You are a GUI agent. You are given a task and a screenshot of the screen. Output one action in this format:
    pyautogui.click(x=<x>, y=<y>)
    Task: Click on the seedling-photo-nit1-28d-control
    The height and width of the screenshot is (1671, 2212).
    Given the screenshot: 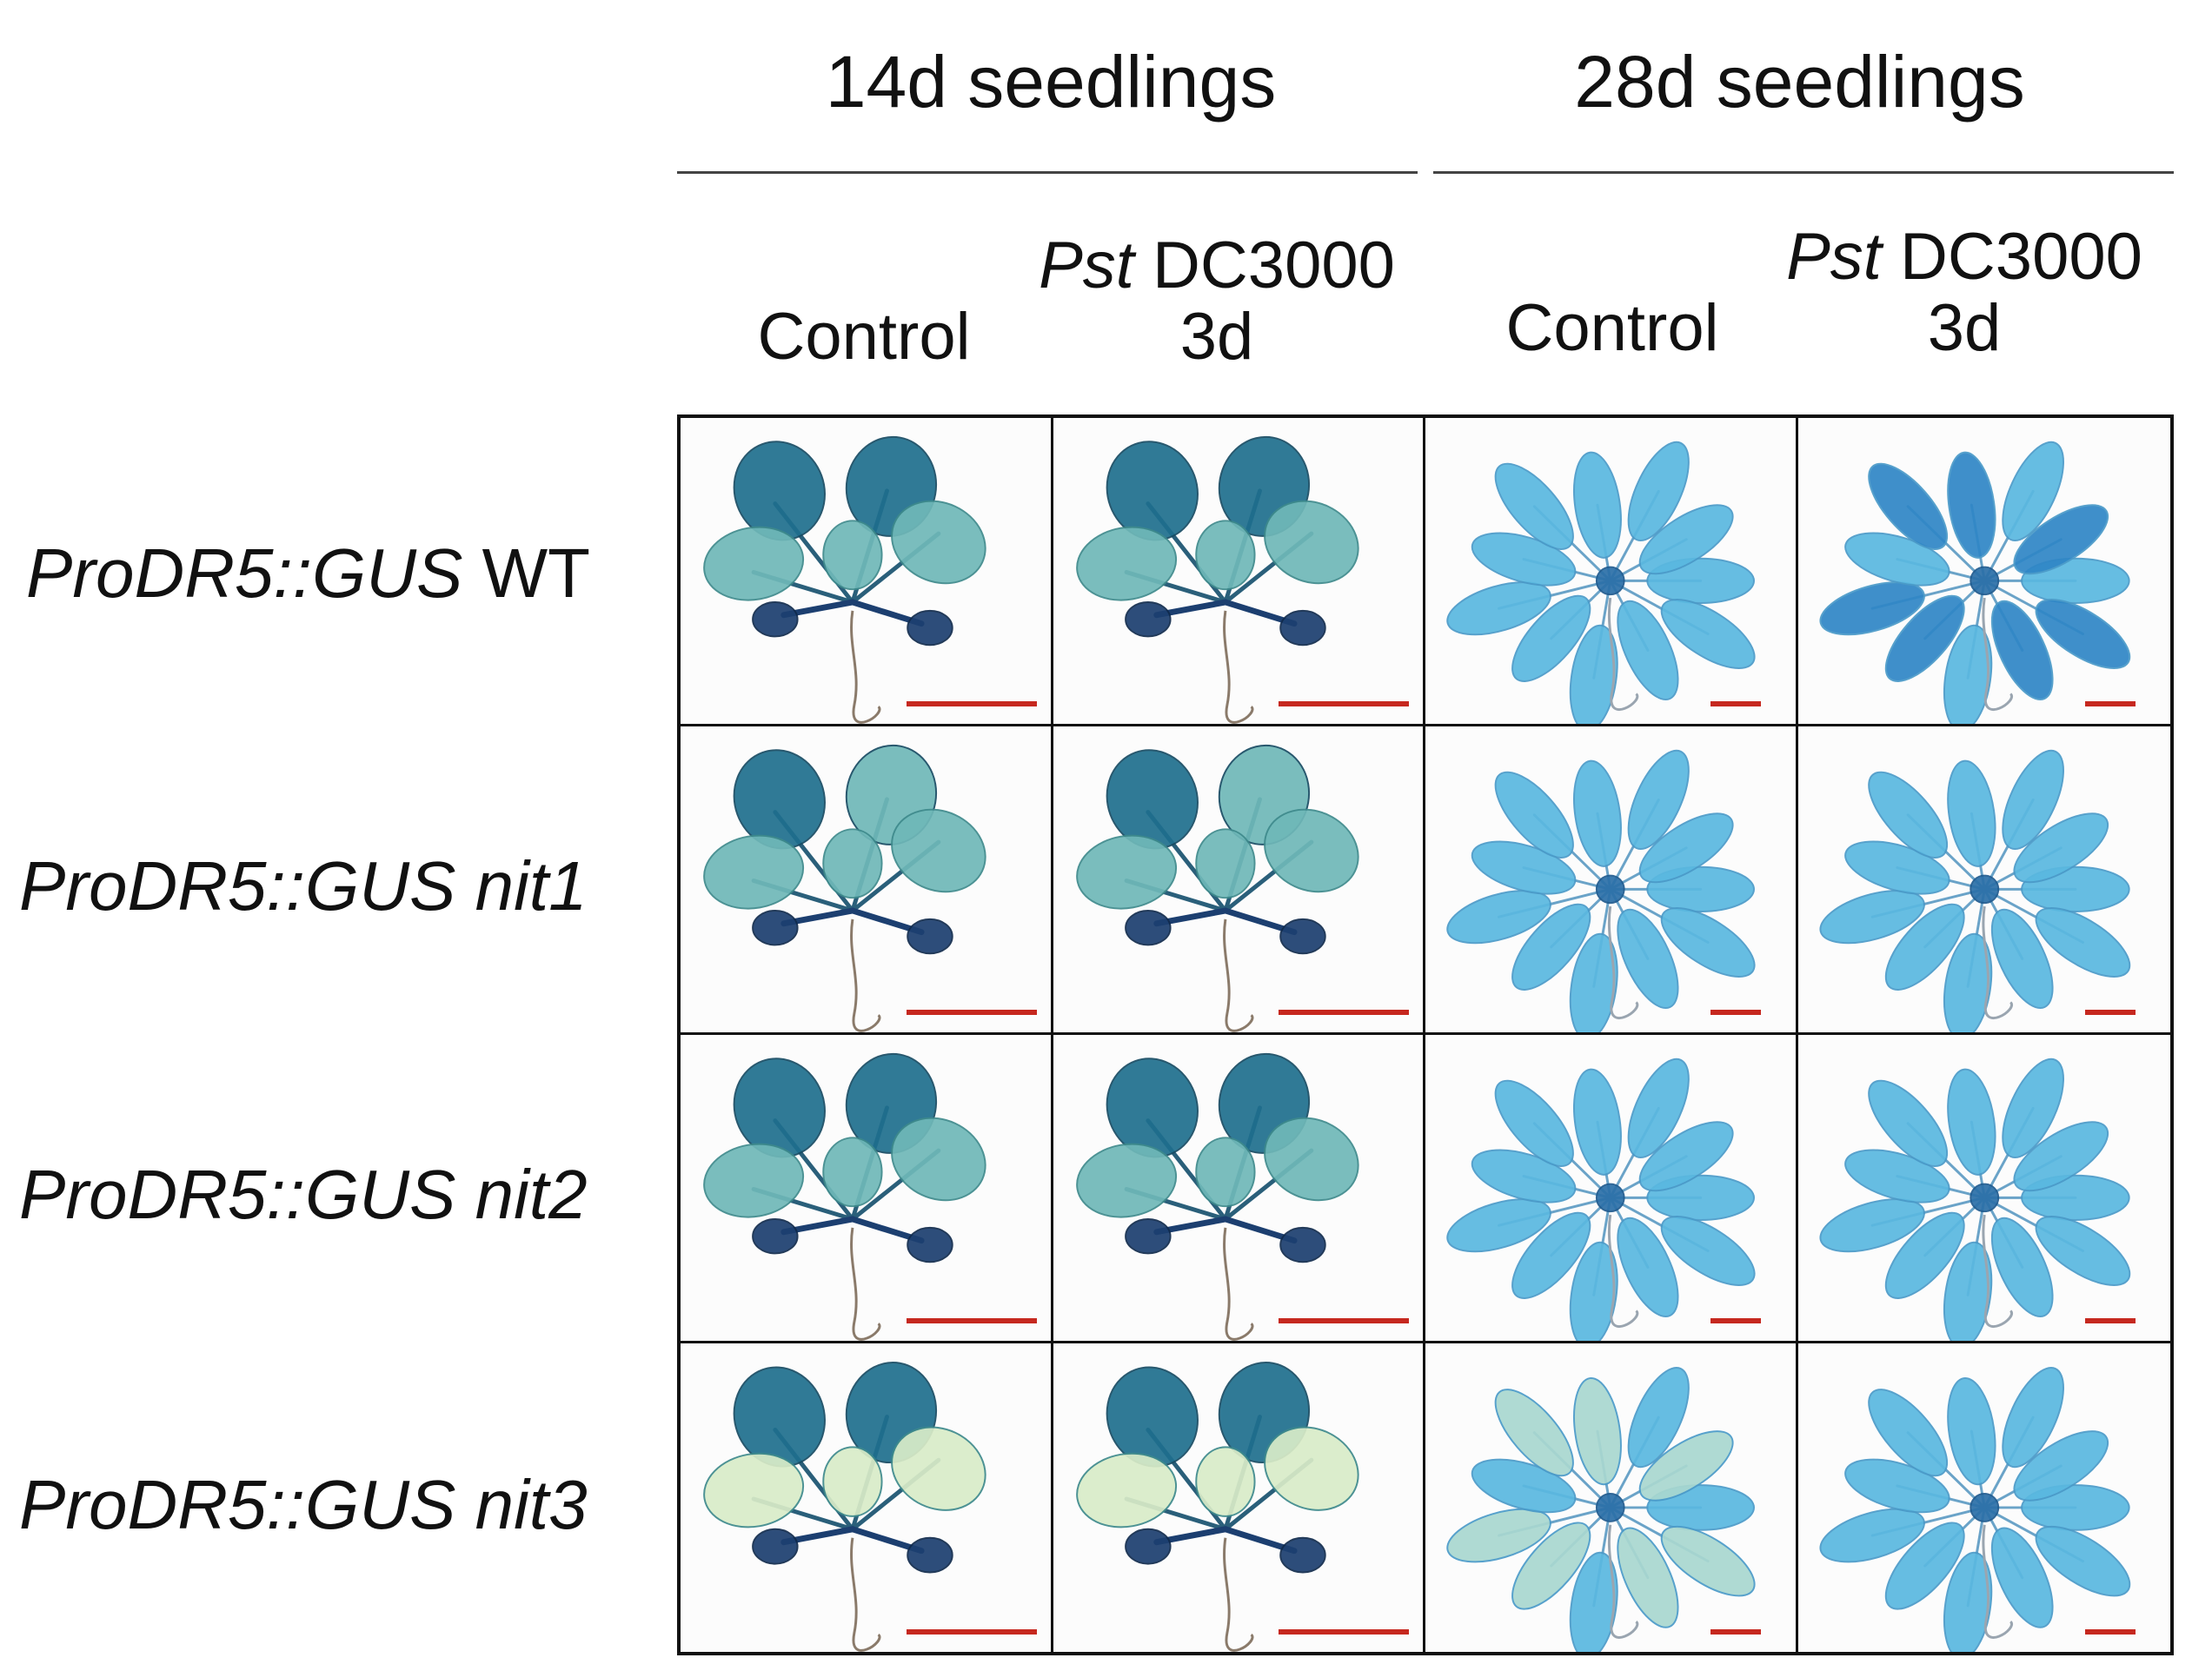 What is the action you would take?
    pyautogui.click(x=1611, y=880)
    